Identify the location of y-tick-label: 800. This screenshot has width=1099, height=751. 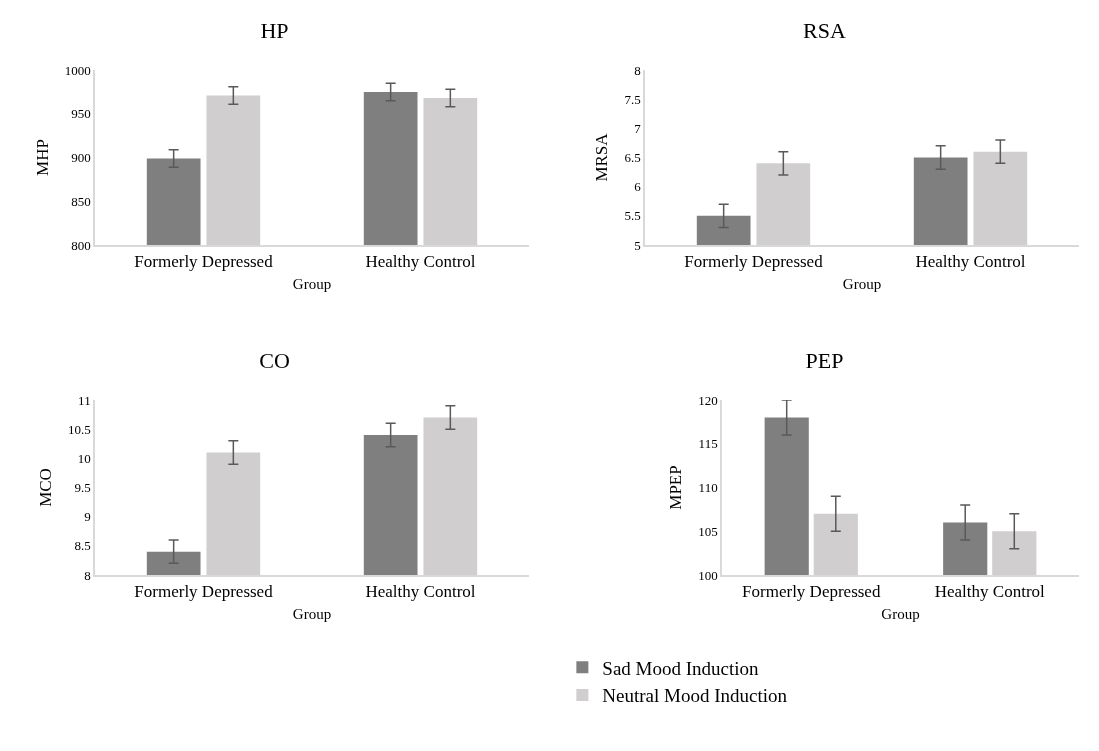
(81, 245).